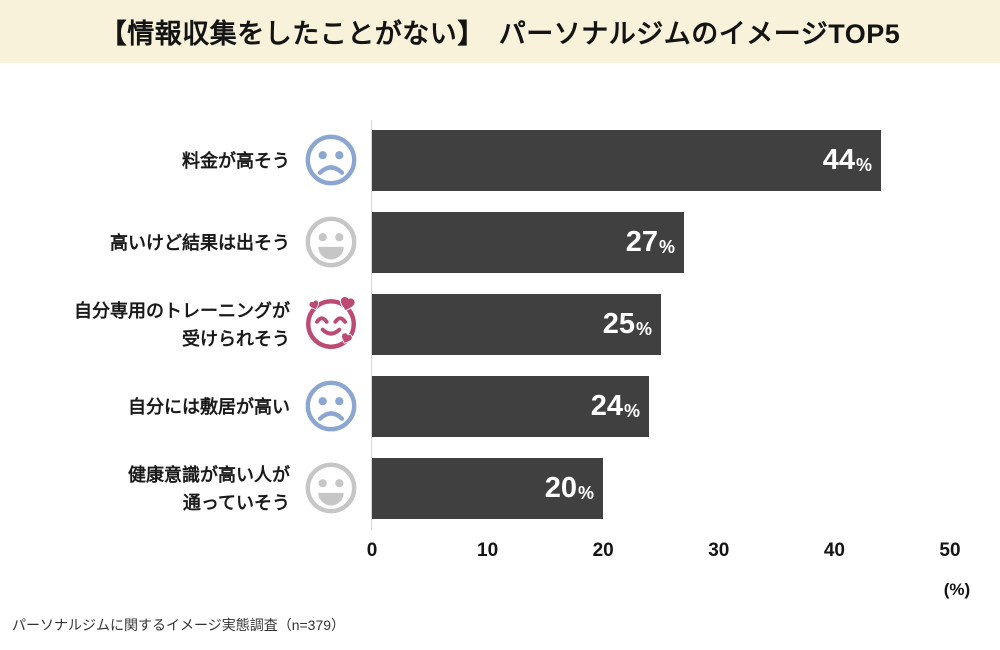  What do you see at coordinates (834, 550) in the screenshot?
I see `x-tick: 40` at bounding box center [834, 550].